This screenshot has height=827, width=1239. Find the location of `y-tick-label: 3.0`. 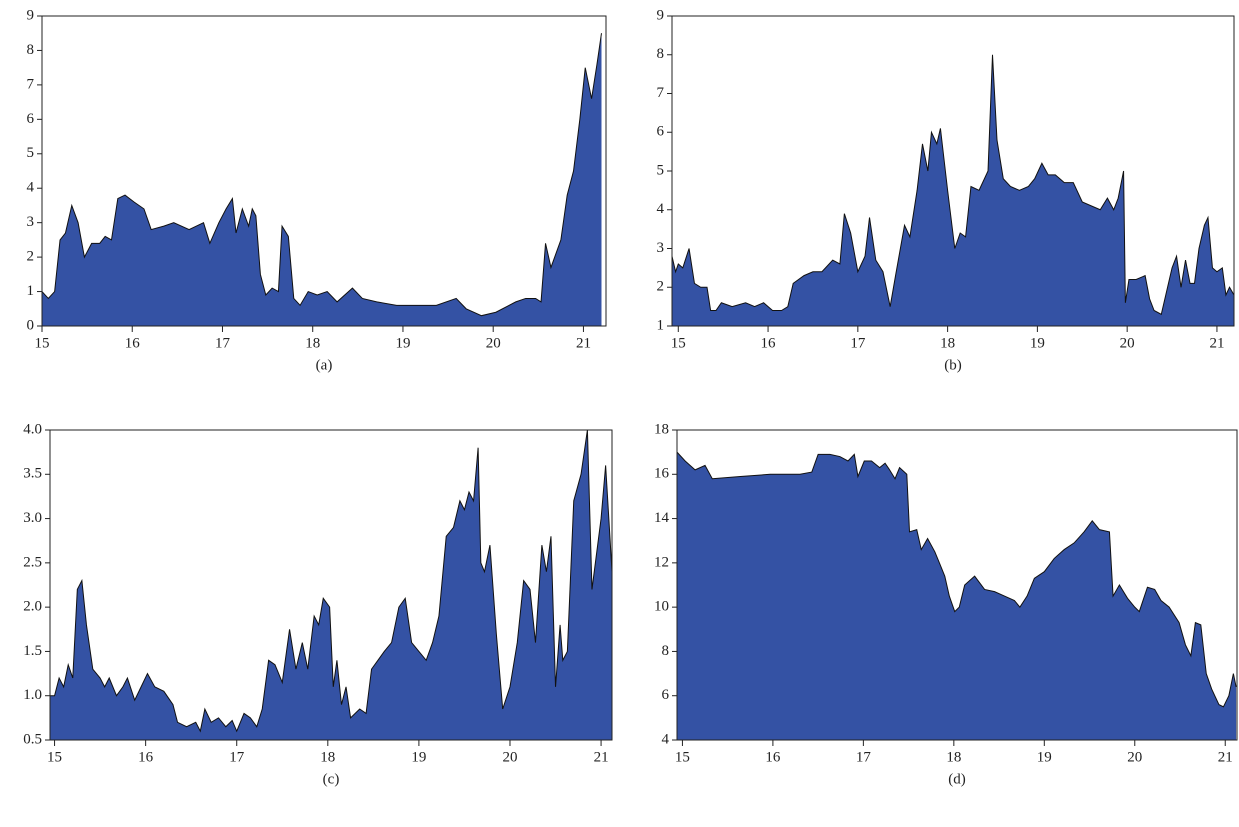

y-tick-label: 3.0 is located at coordinates (32, 518).